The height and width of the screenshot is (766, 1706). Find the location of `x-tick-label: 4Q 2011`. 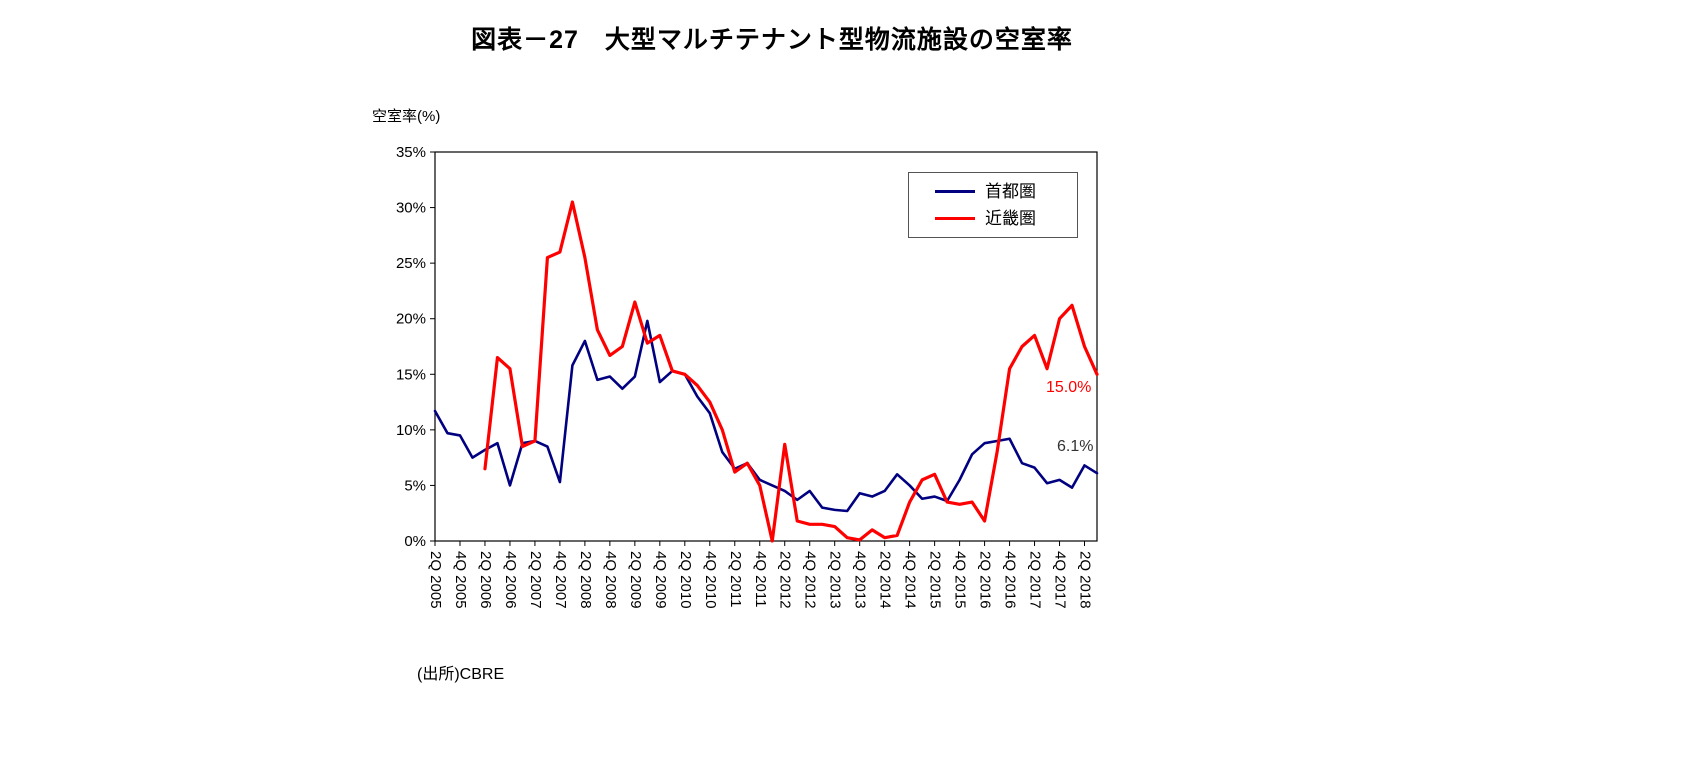

x-tick-label: 4Q 2011 is located at coordinates (760, 579).